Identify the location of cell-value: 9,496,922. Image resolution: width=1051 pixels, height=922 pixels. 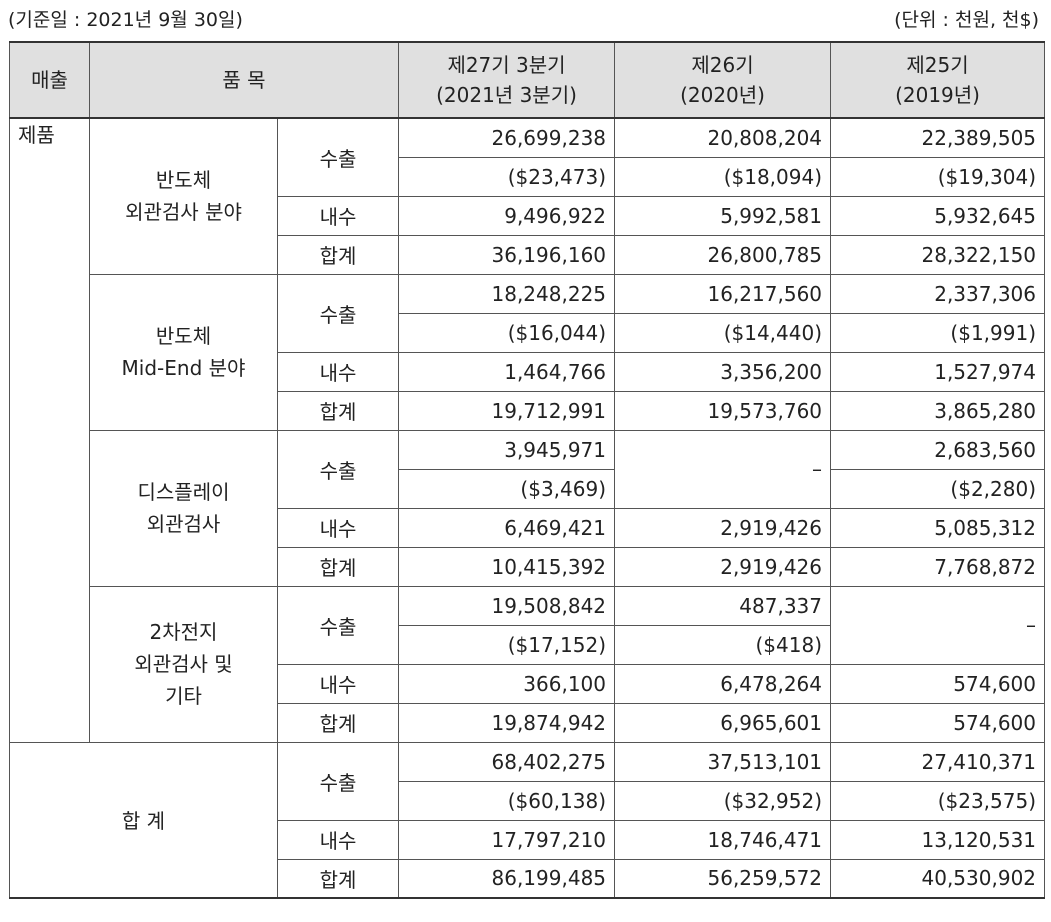
(507, 215).